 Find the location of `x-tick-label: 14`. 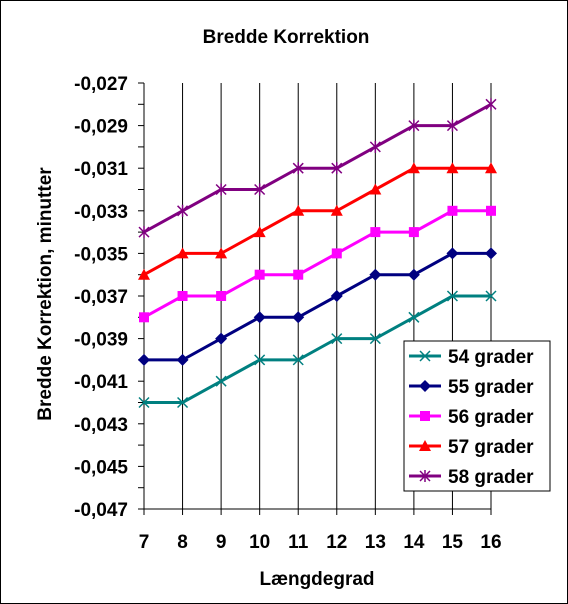

x-tick-label: 14 is located at coordinates (414, 542).